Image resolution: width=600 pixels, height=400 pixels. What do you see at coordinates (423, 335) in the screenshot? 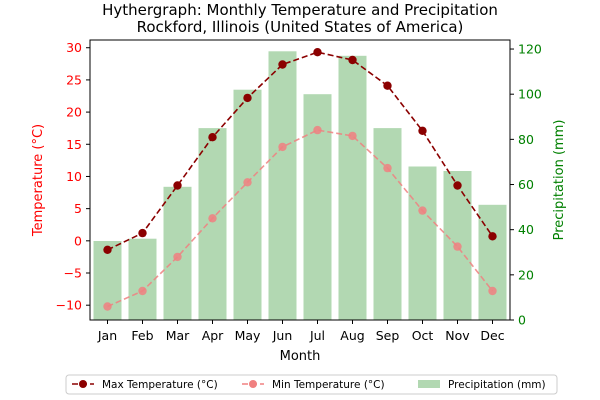
I see `x-tick-label-oct: Oct` at bounding box center [423, 335].